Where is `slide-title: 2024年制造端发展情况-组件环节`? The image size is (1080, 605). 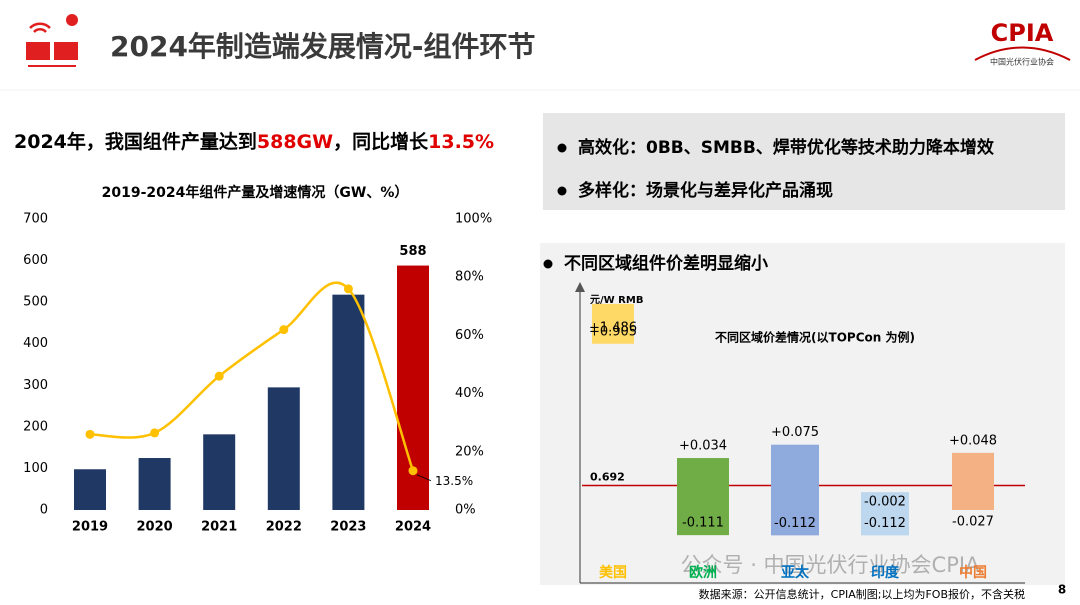
slide-title: 2024年制造端发展情况-组件环节 is located at coordinates (323, 46).